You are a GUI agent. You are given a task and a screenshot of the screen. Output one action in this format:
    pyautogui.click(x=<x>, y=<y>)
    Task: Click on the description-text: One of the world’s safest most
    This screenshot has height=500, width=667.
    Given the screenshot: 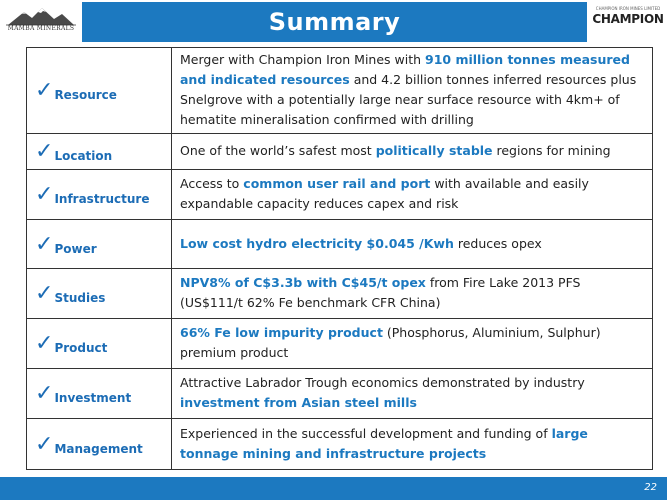 What is the action you would take?
    pyautogui.click(x=278, y=150)
    